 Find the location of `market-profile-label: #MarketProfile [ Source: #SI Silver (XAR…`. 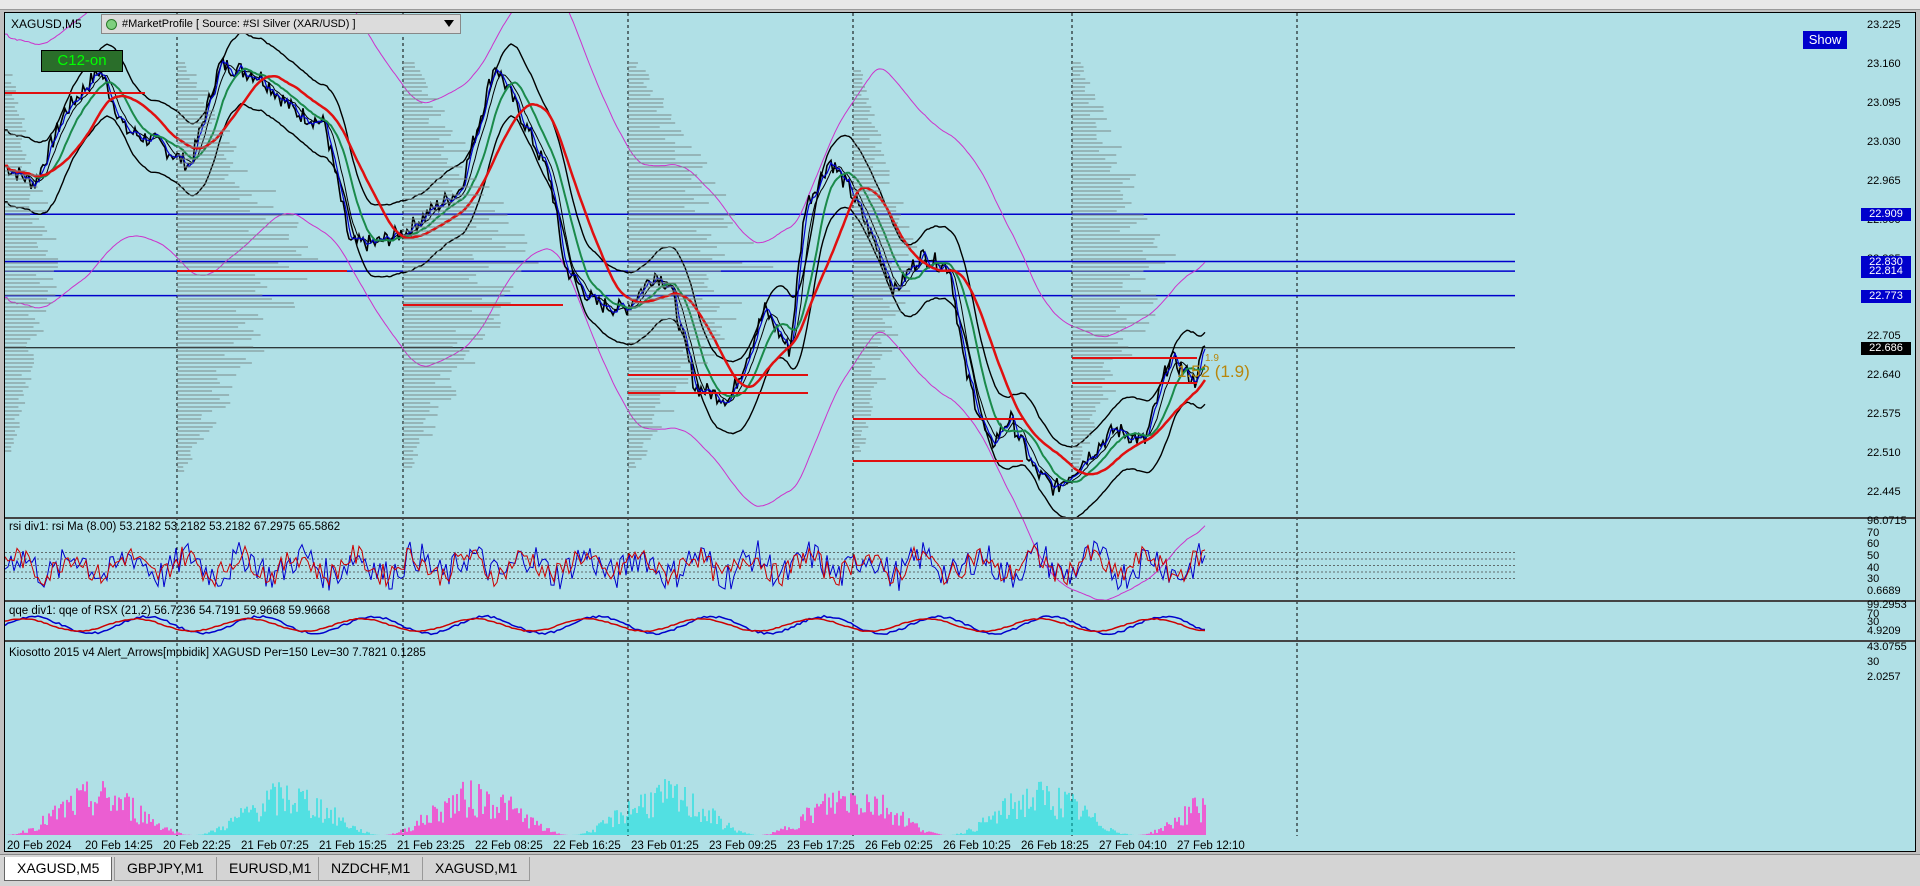

market-profile-label: #MarketProfile [ Source: #SI Silver (XAR… is located at coordinates (239, 24).